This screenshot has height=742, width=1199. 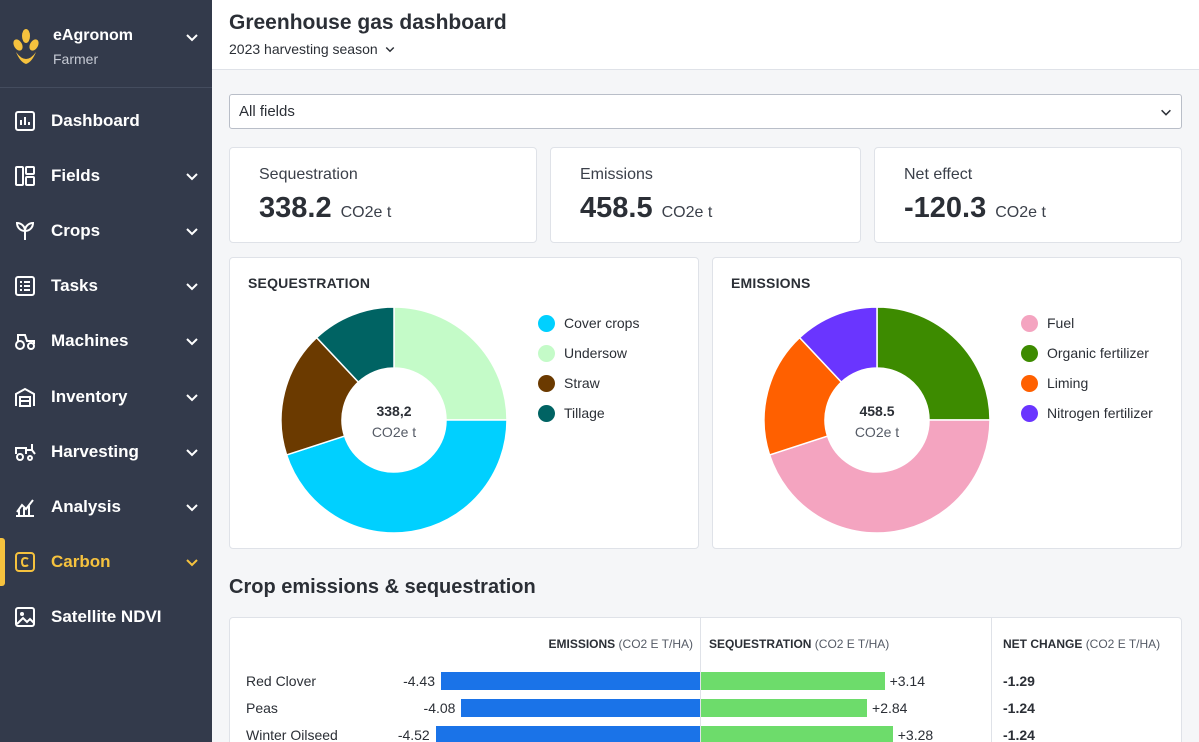 What do you see at coordinates (368, 22) in the screenshot?
I see `page-title: Greenhouse gas dashboard` at bounding box center [368, 22].